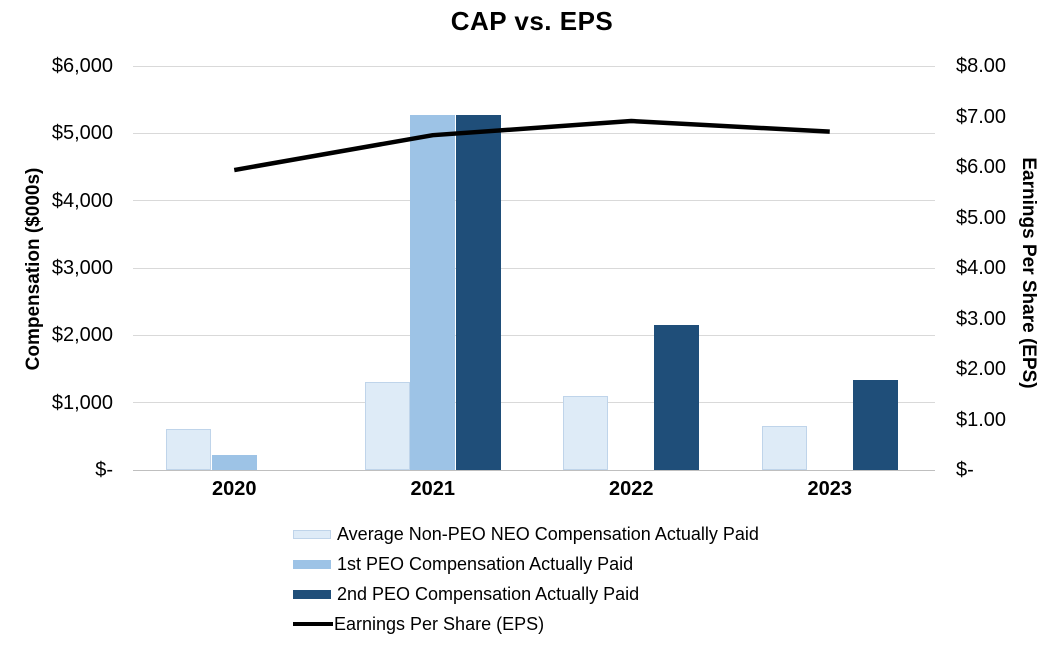 This screenshot has height=651, width=1063. What do you see at coordinates (478, 292) in the screenshot?
I see `bar-series-3-2021` at bounding box center [478, 292].